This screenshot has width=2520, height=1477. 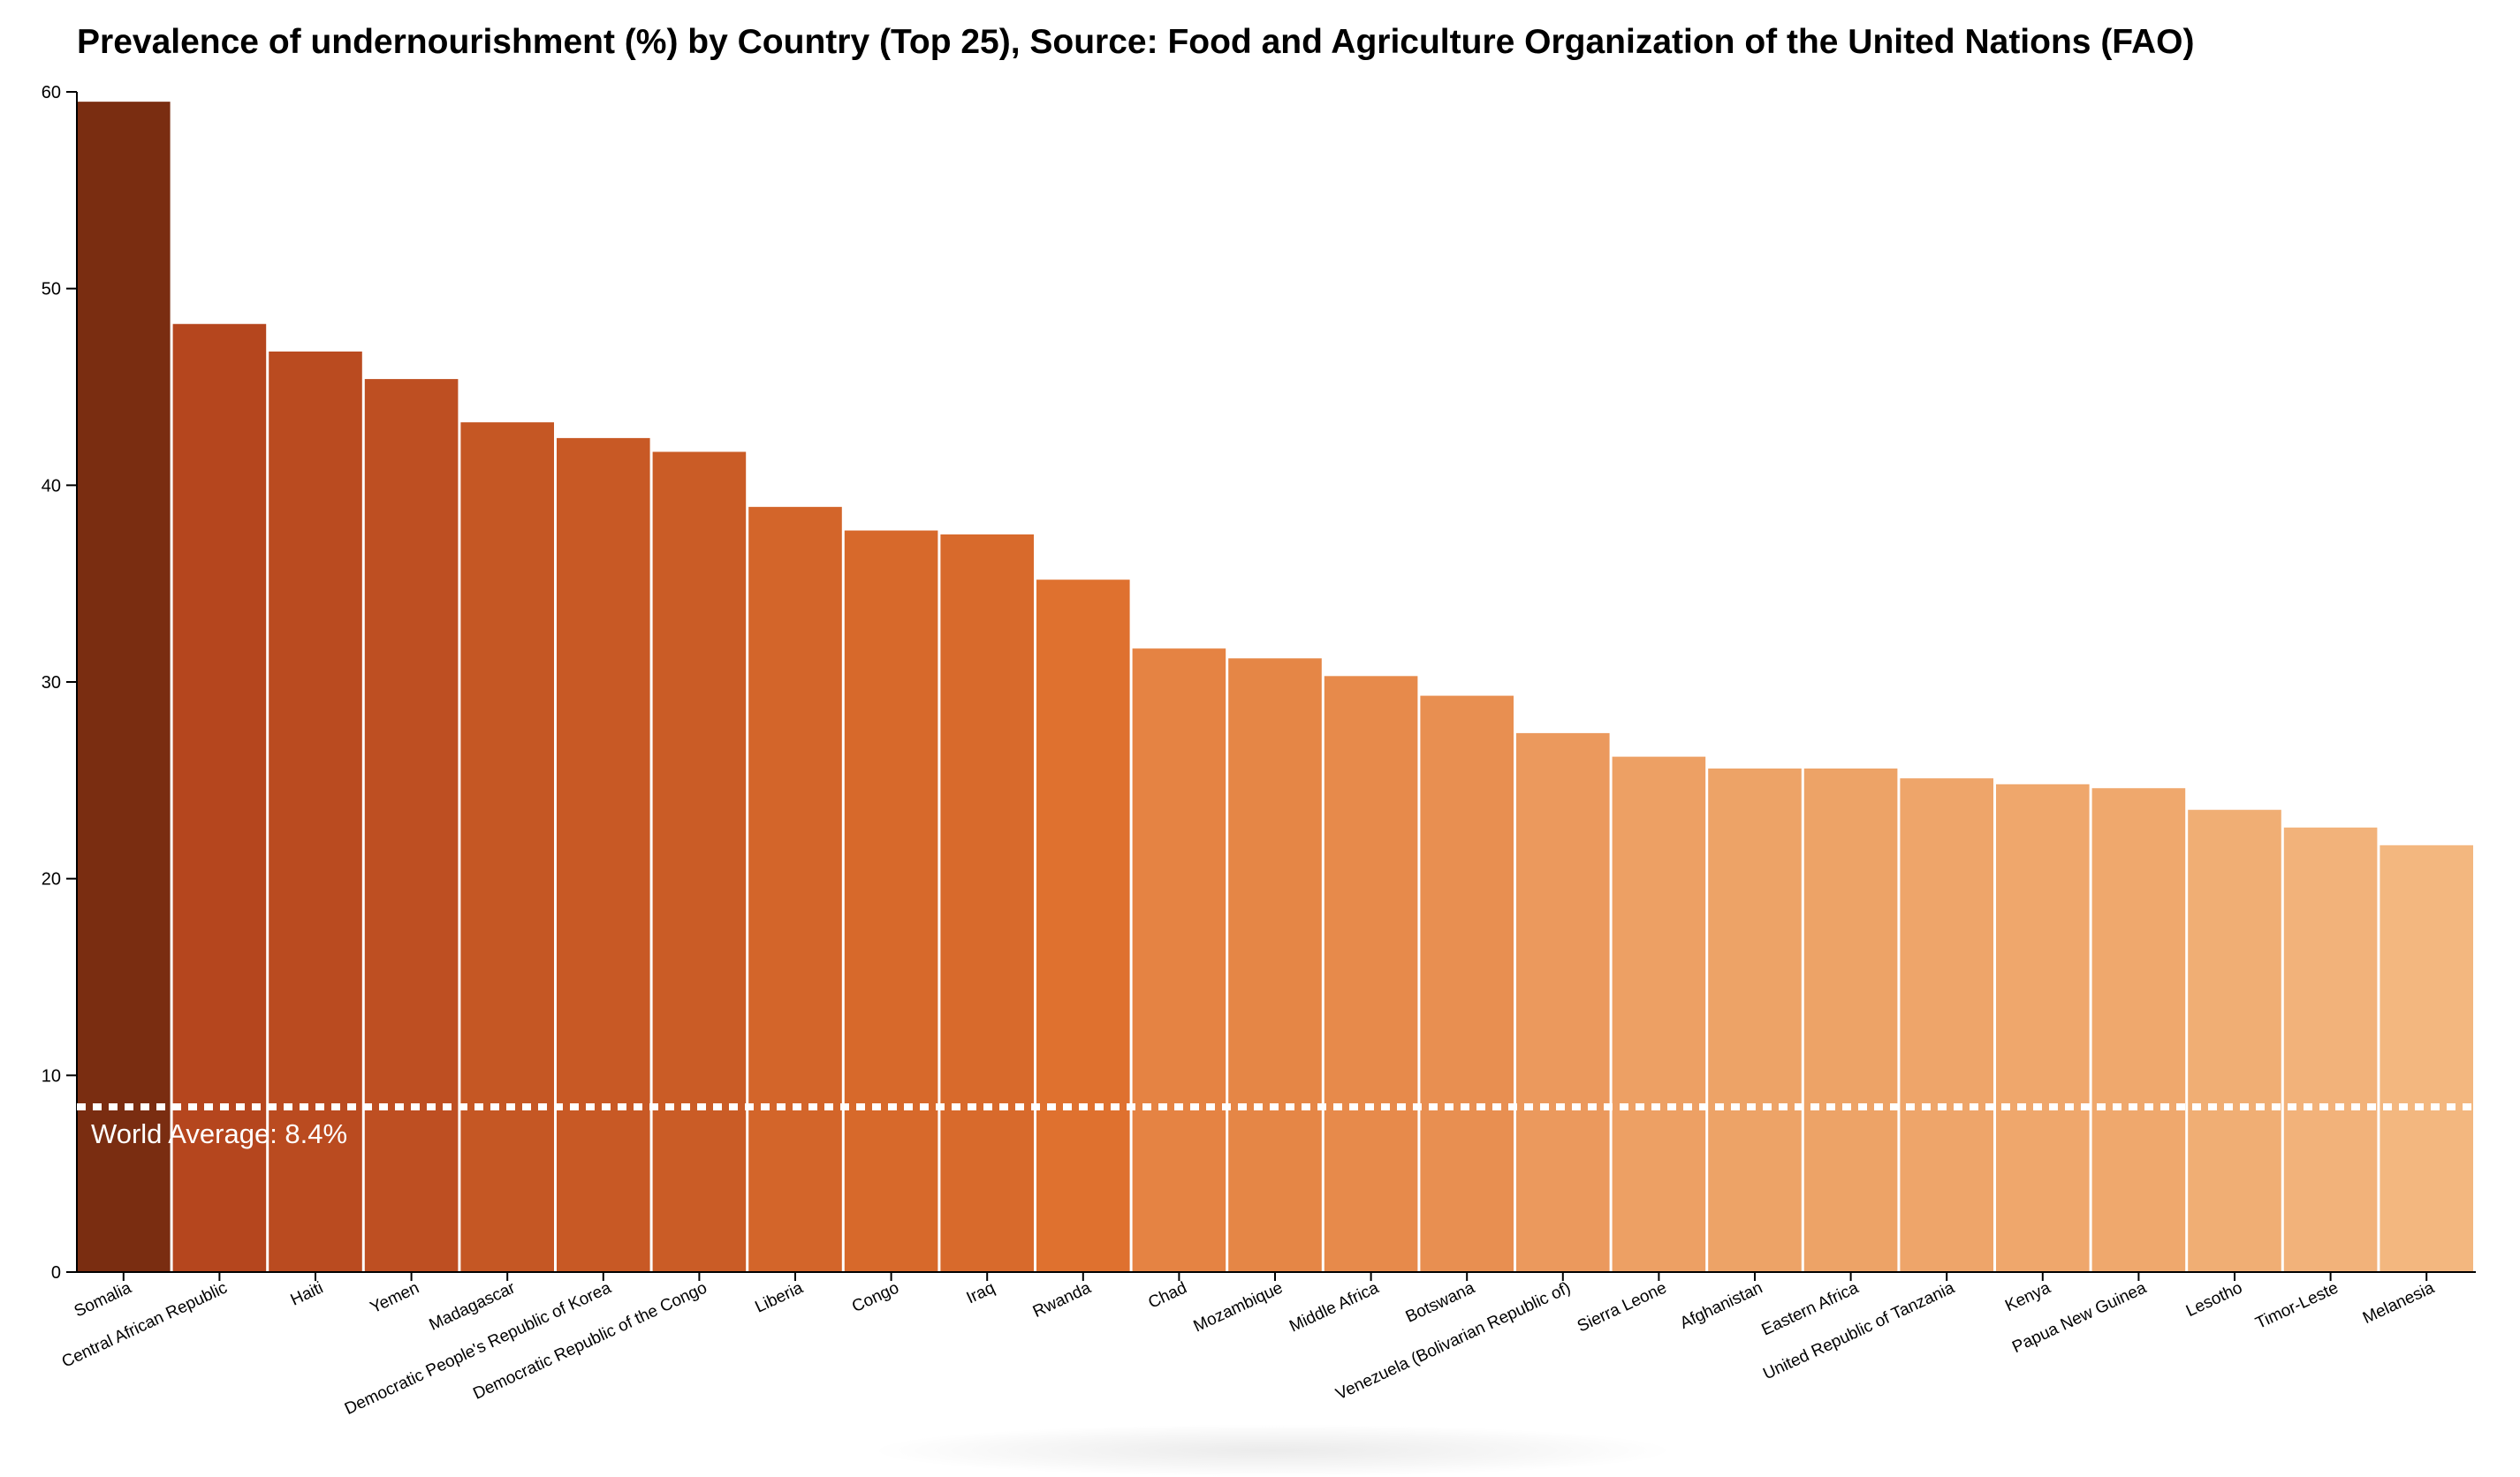 What do you see at coordinates (1622, 1307) in the screenshot?
I see `x-tick-label: Sierra Leone` at bounding box center [1622, 1307].